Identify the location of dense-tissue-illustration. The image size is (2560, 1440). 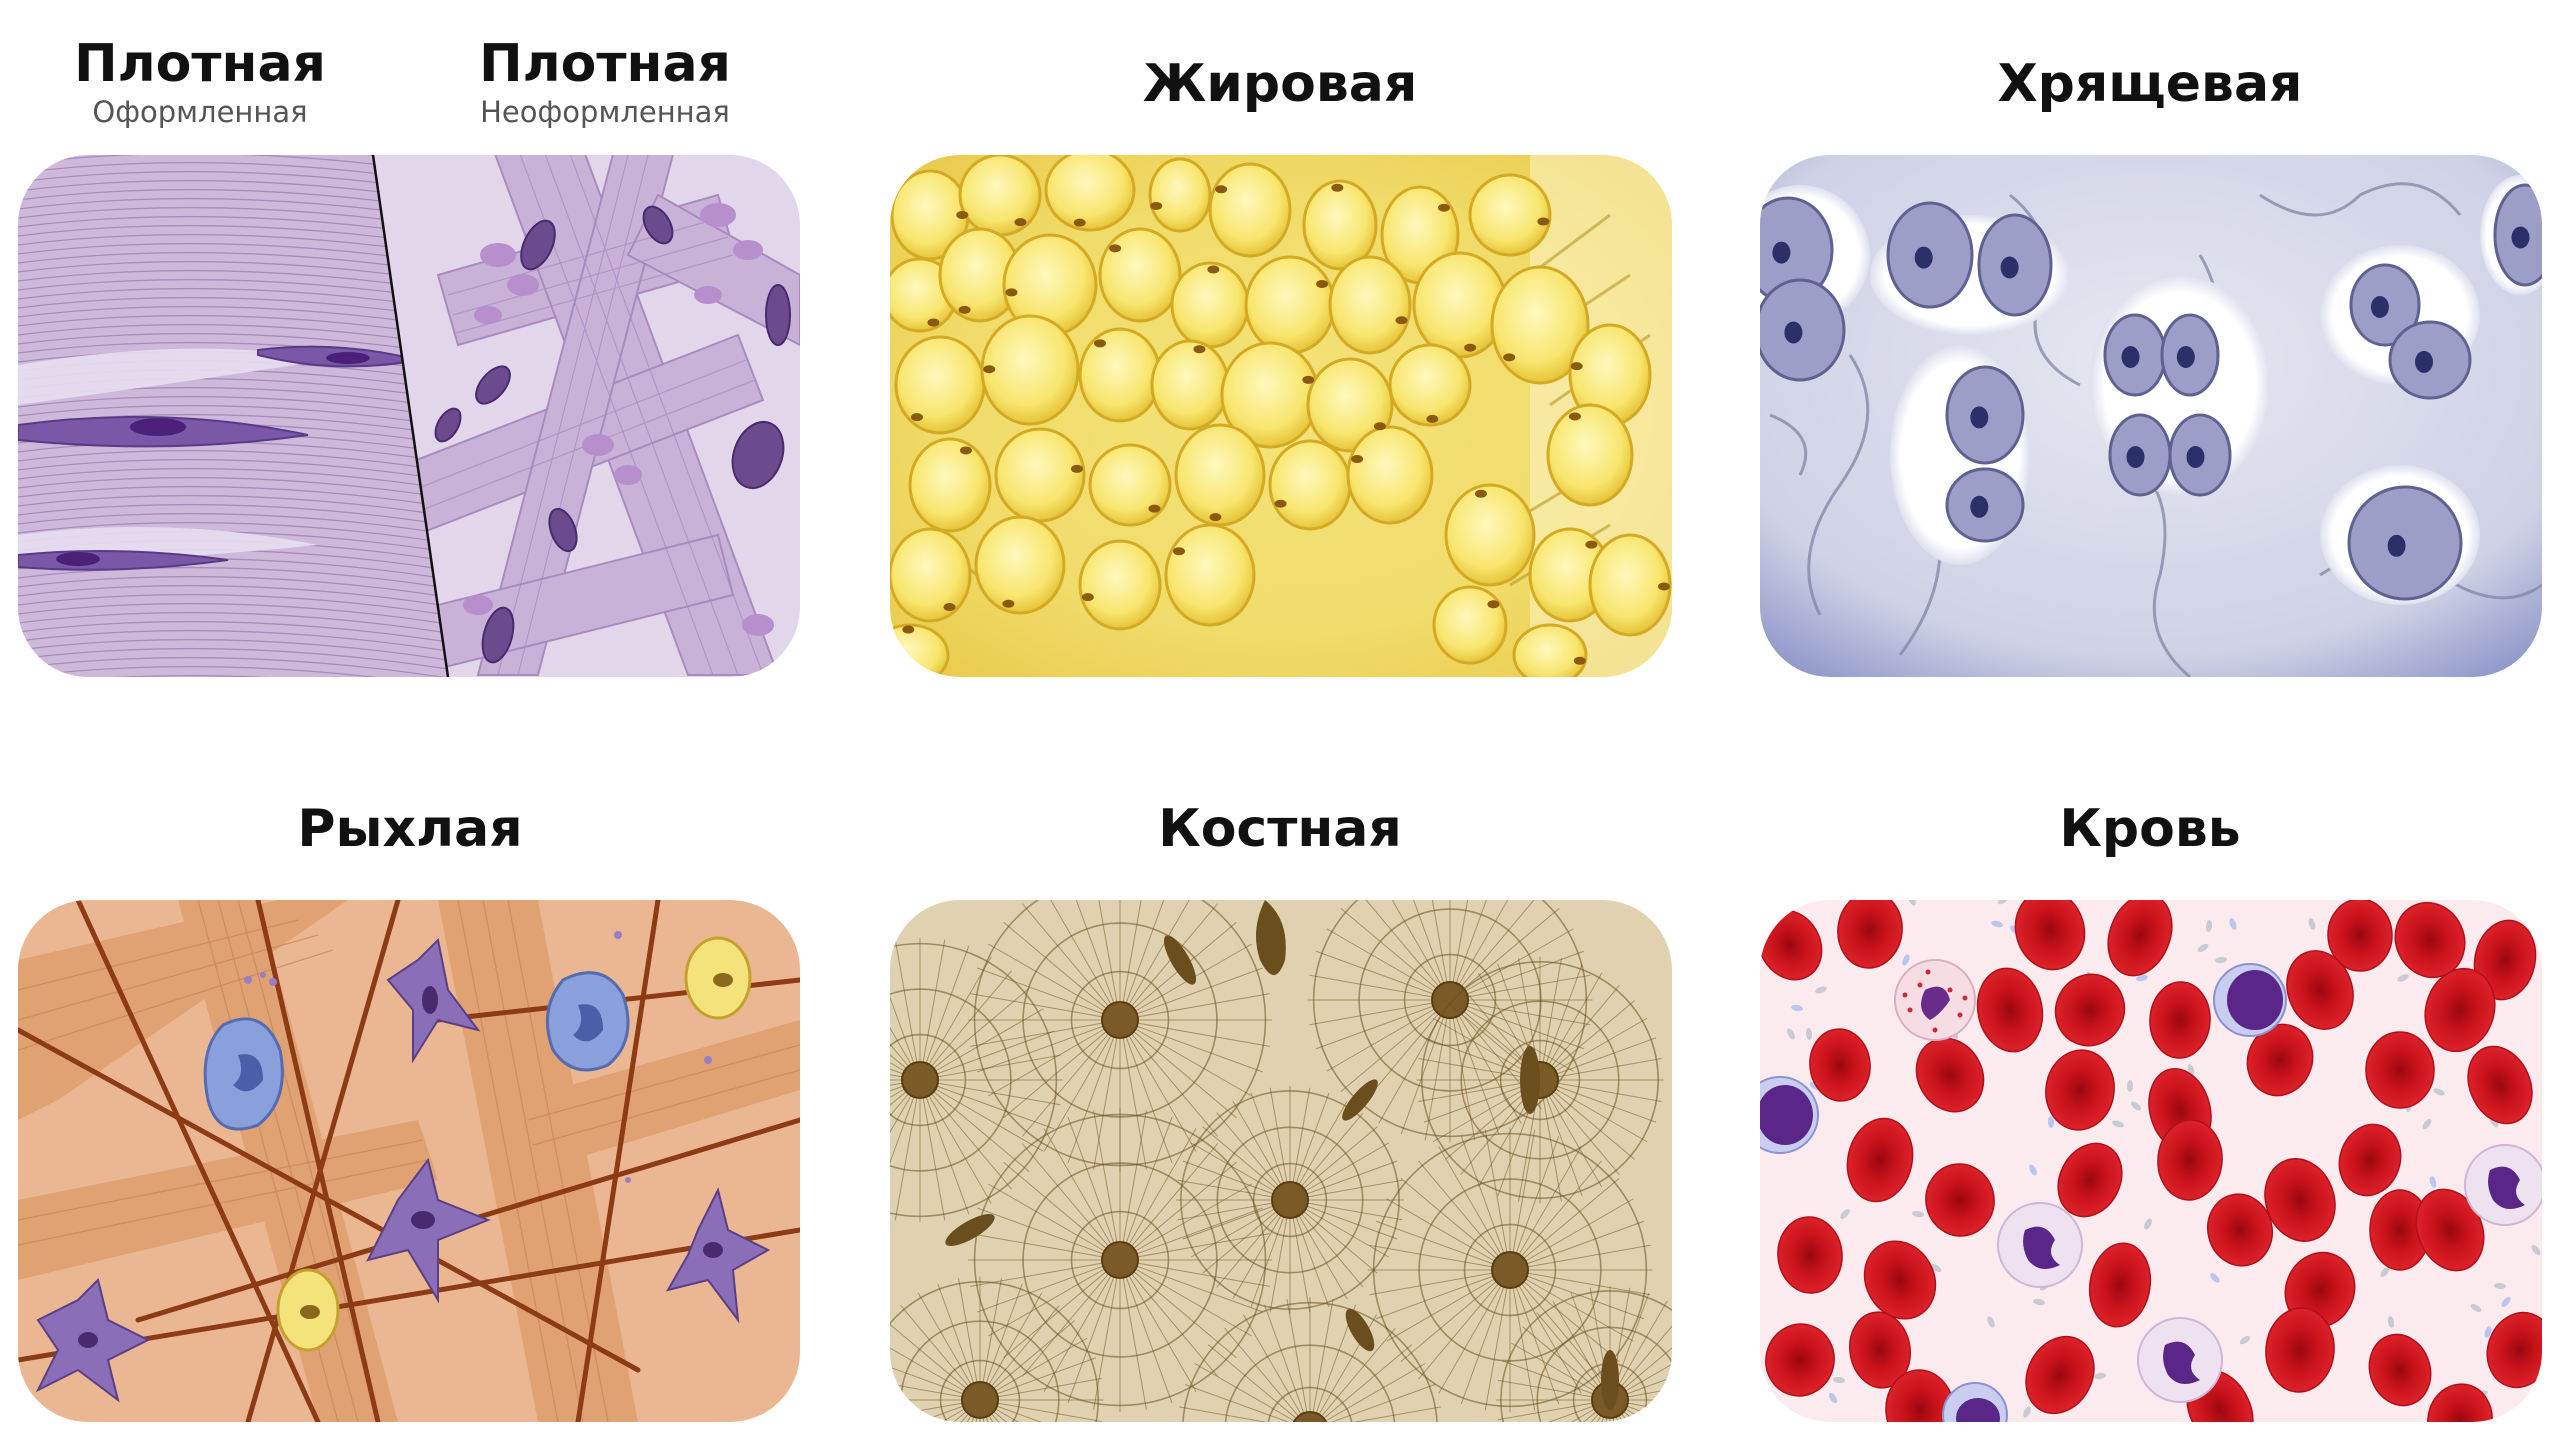
(409, 416).